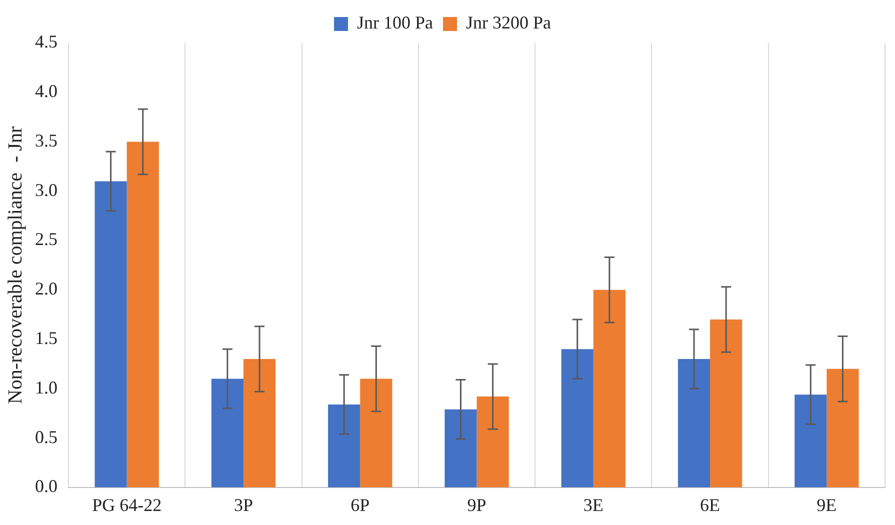 The height and width of the screenshot is (525, 895). Describe the element at coordinates (476, 504) in the screenshot. I see `x-tick-label: 9P` at that location.